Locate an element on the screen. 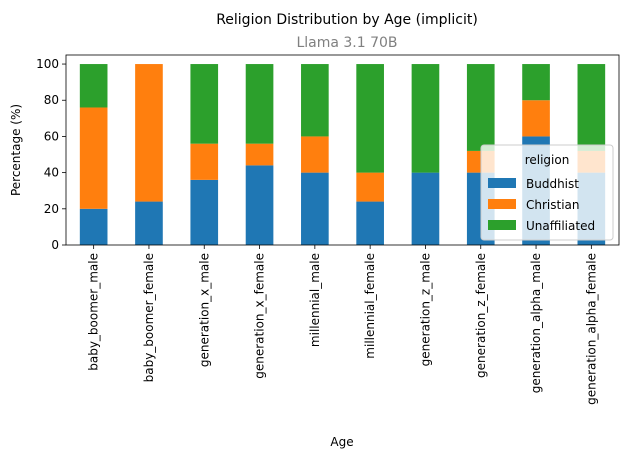 The width and height of the screenshot is (630, 461). bar-segment-unaffiliated-generation-z-male is located at coordinates (425, 118).